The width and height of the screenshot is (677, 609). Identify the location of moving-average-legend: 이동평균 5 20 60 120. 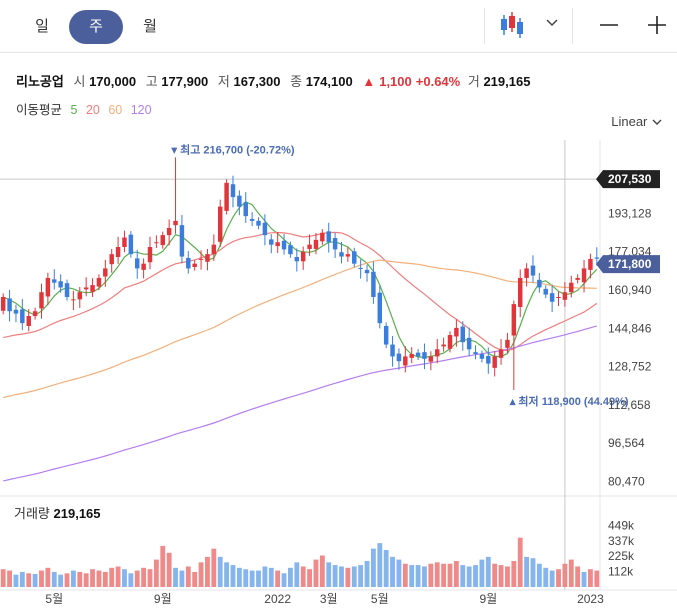
(84, 110).